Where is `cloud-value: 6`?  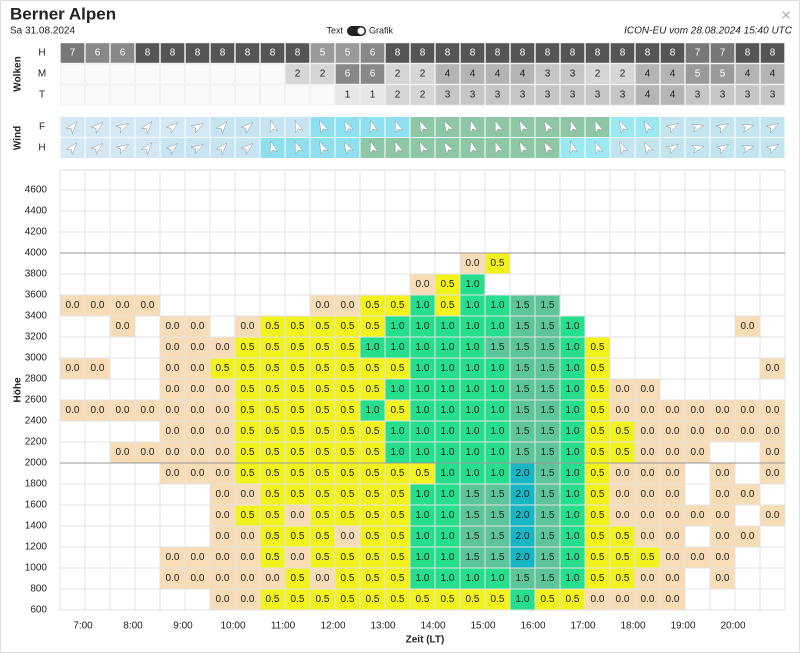 cloud-value: 6 is located at coordinates (373, 53).